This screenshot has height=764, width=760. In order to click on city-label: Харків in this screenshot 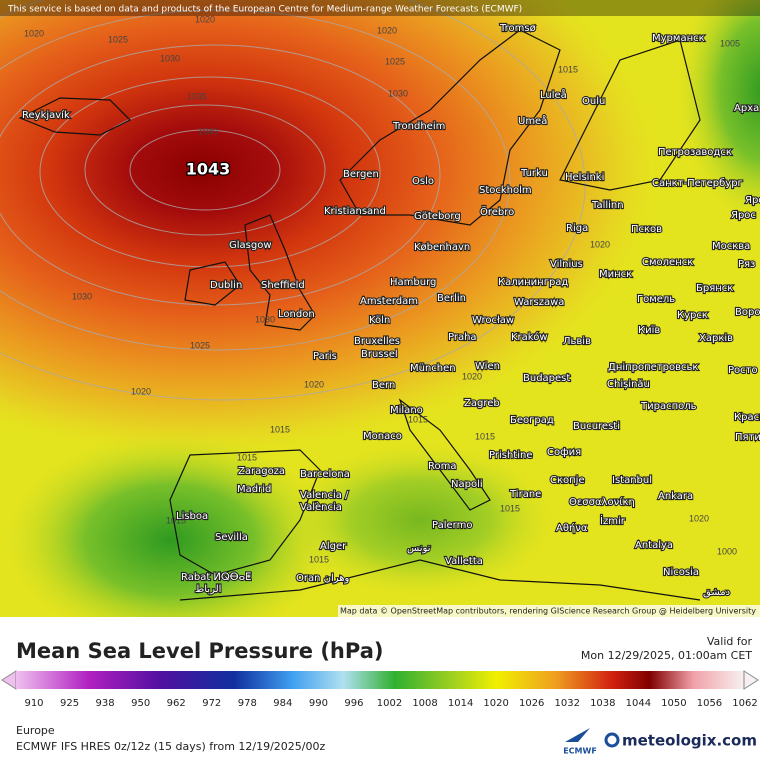, I will do `click(716, 338)`.